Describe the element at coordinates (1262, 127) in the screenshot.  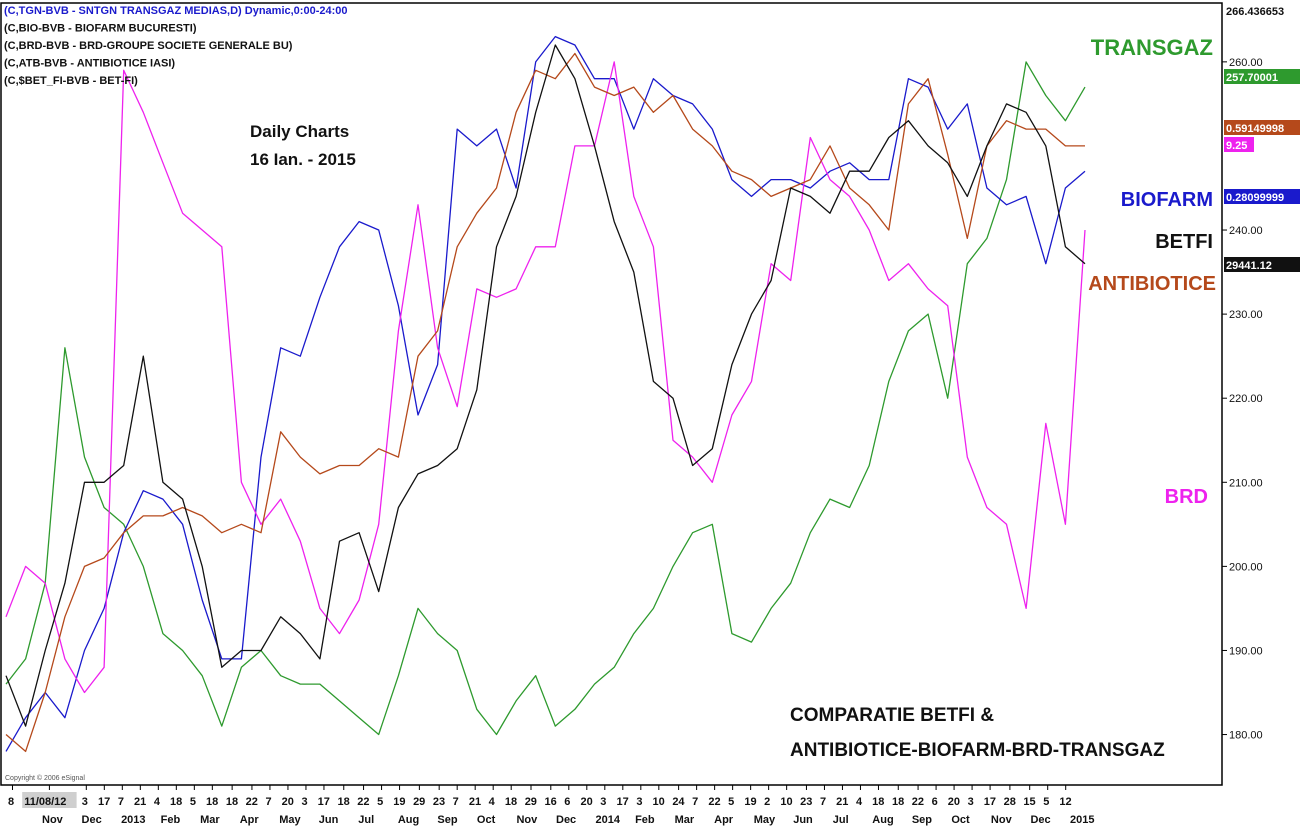
I see `last-value-badge-antibiotice` at that location.